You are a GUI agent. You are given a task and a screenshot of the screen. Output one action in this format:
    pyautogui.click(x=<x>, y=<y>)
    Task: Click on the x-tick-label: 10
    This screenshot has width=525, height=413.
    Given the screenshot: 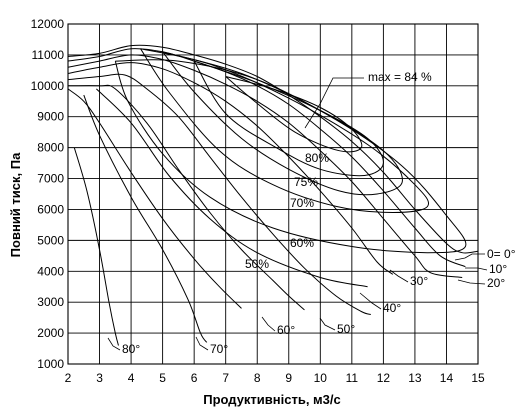 What is the action you would take?
    pyautogui.click(x=321, y=378)
    